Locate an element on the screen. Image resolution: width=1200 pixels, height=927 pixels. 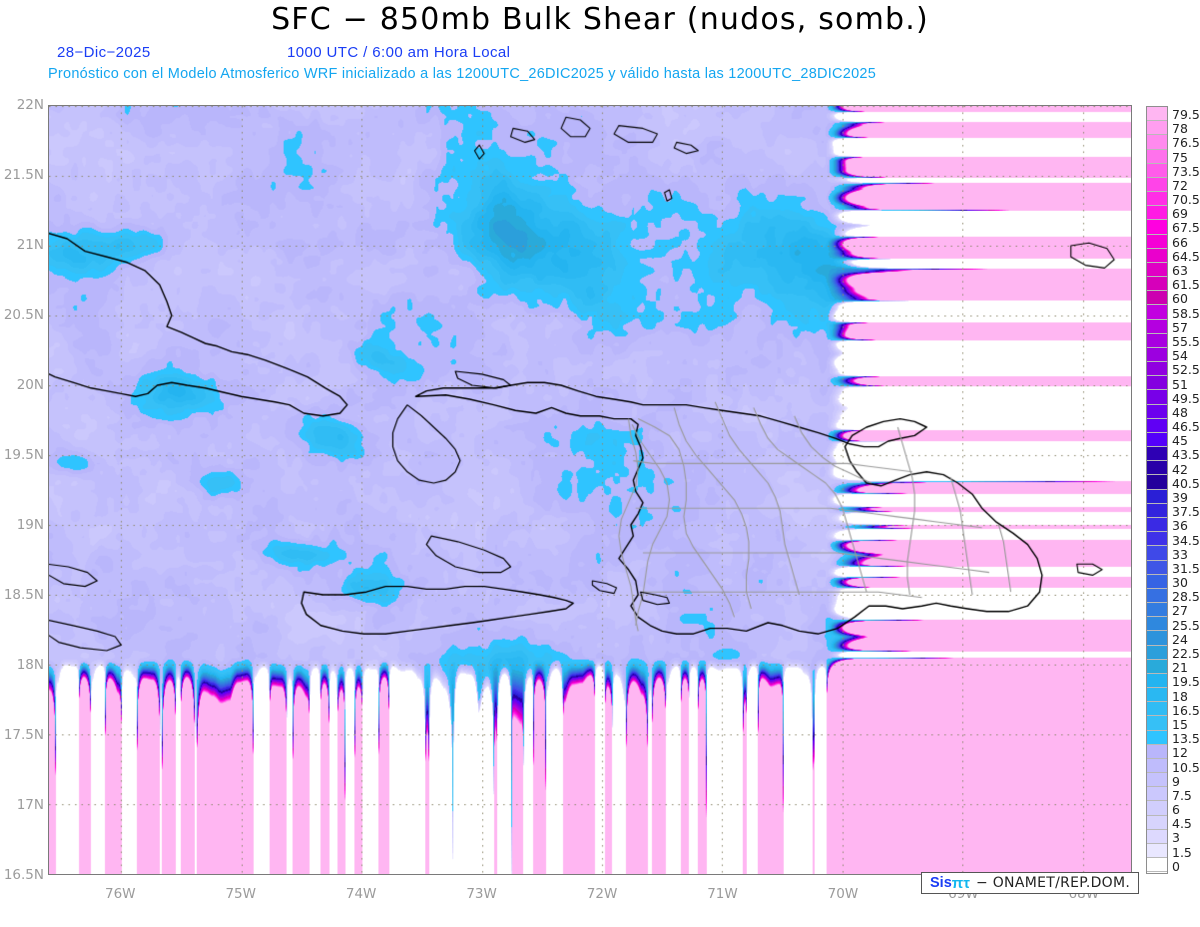
x-axis-tick: 75W is located at coordinates (240, 894).